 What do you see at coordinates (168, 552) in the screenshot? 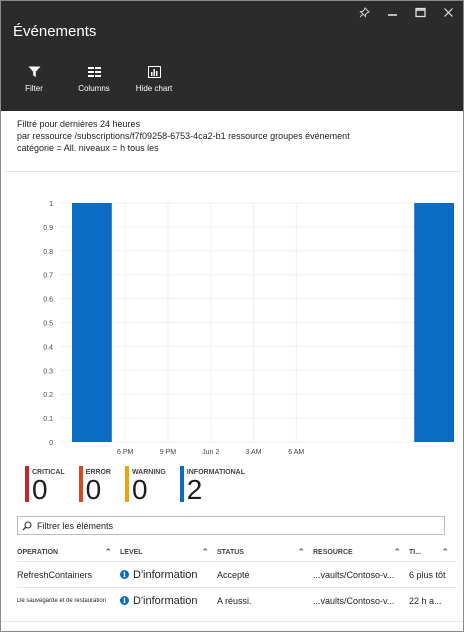
I see `column-header-level: LEVEL ⌃` at bounding box center [168, 552].